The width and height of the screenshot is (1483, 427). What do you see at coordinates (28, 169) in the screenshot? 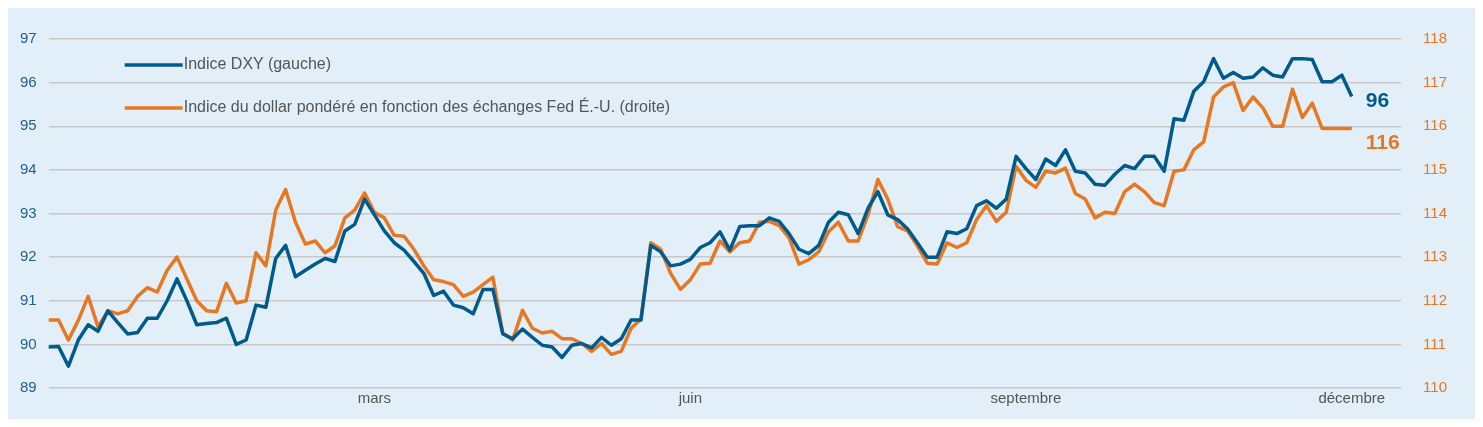
I see `y-tick-label: 94` at bounding box center [28, 169].